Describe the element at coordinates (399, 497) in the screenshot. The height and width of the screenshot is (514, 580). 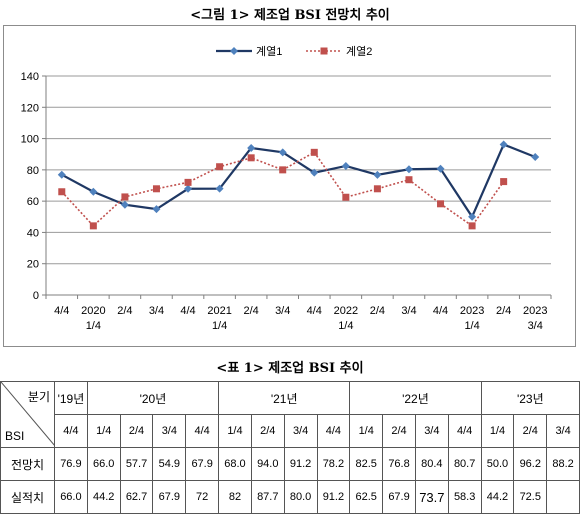
I see `actual-value-cell: 67.9` at that location.